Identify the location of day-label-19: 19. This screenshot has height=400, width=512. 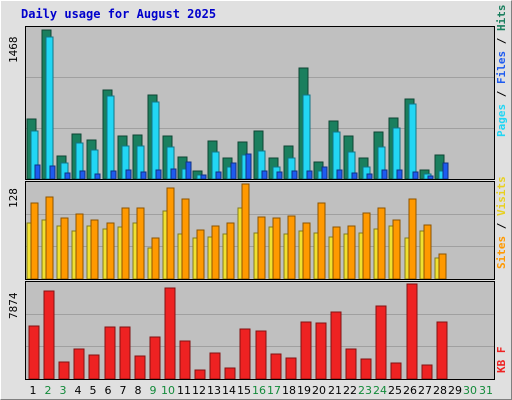
(304, 390).